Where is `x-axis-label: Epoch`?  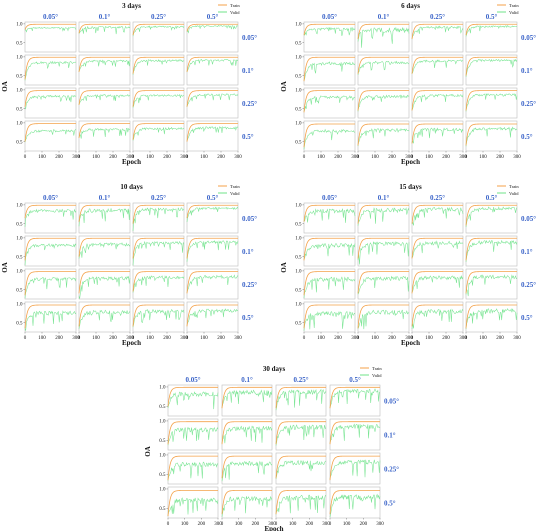
x-axis-label: Epoch is located at coordinates (410, 162).